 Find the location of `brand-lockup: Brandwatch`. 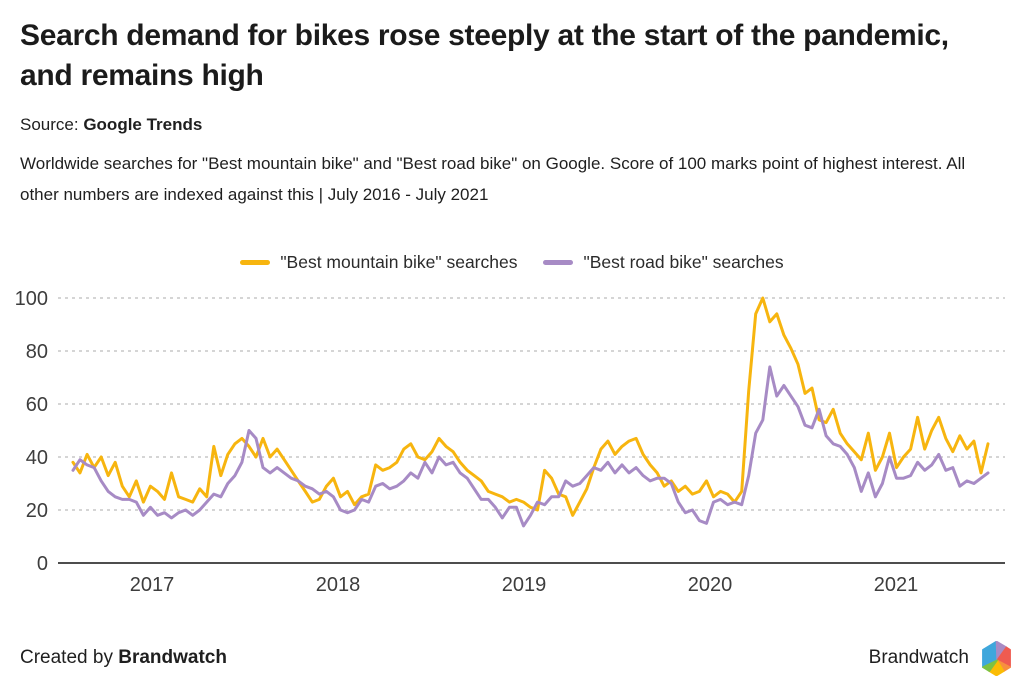

brand-lockup: Brandwatch is located at coordinates (940, 658).